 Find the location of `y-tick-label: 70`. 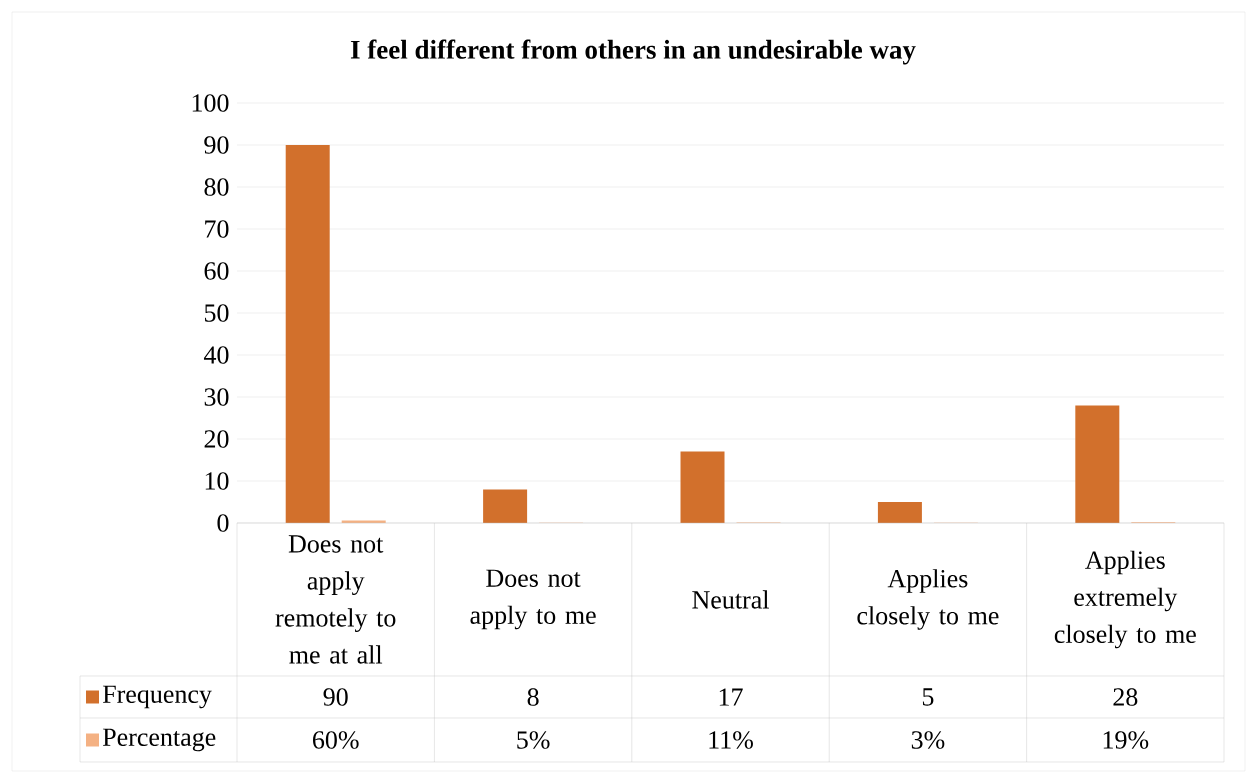

y-tick-label: 70 is located at coordinates (217, 229).